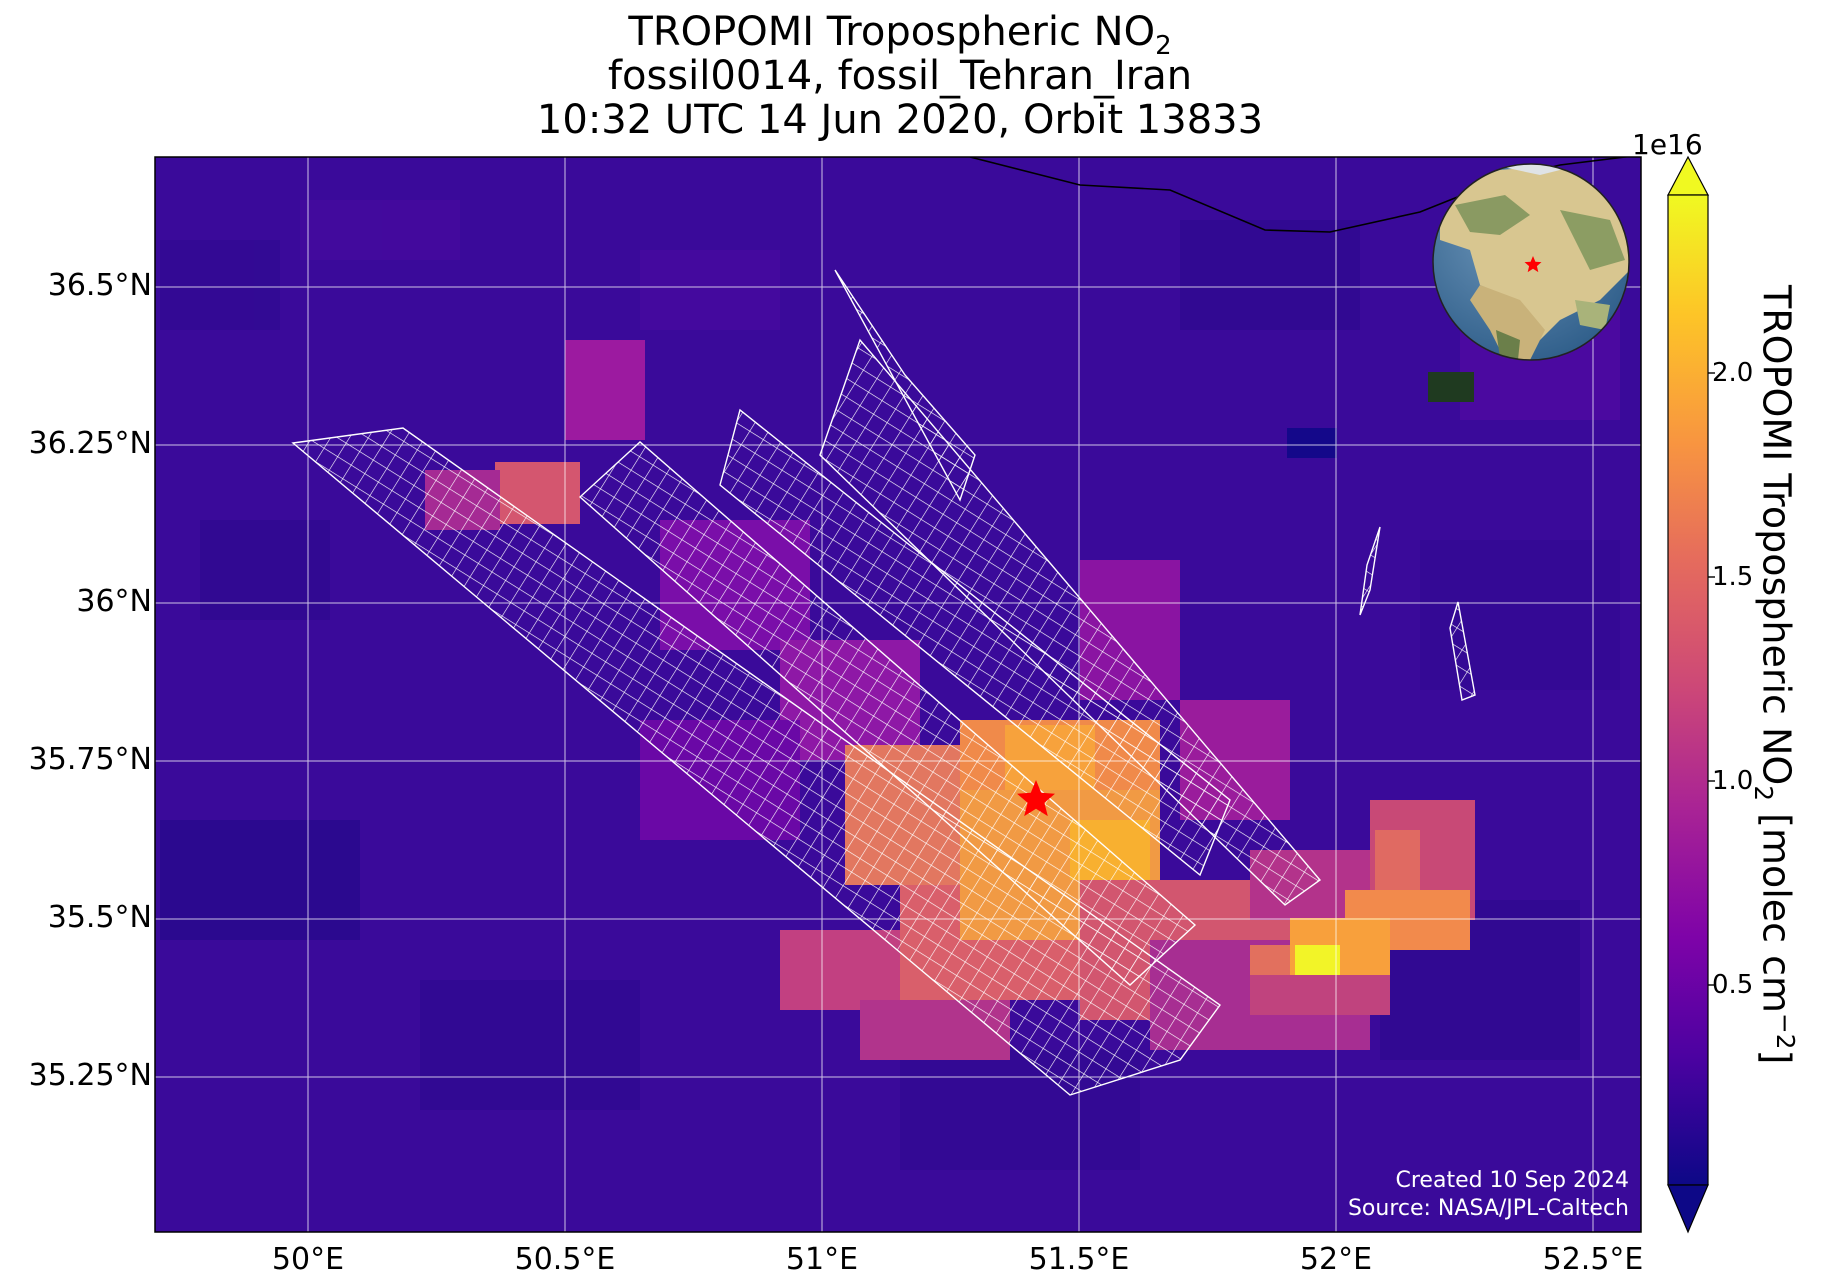 The width and height of the screenshot is (1821, 1281). I want to click on map-title-line3: 10:32 UTC 14 Jun 2020, Orbit 13833, so click(900, 120).